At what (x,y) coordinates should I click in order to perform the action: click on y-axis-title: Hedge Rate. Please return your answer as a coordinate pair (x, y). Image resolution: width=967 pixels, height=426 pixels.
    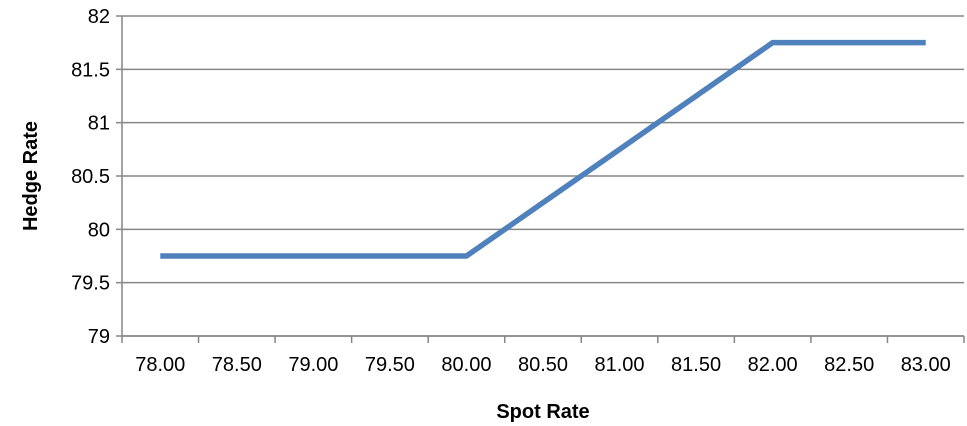
    Looking at the image, I should click on (31, 176).